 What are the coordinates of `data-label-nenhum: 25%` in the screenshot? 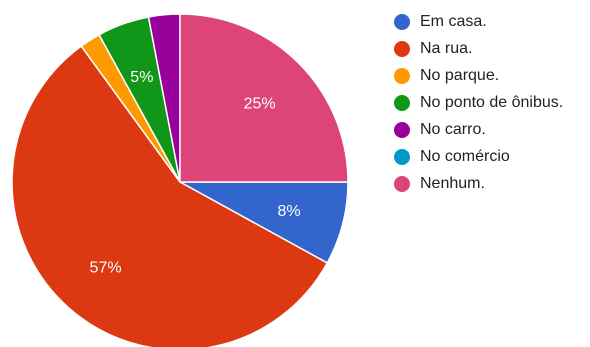 It's located at (260, 103).